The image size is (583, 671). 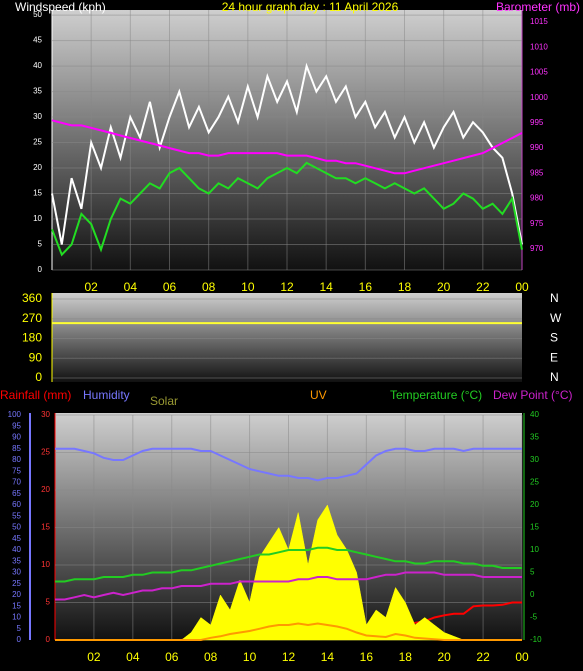 I want to click on y-tick-label: 65, so click(x=16, y=493).